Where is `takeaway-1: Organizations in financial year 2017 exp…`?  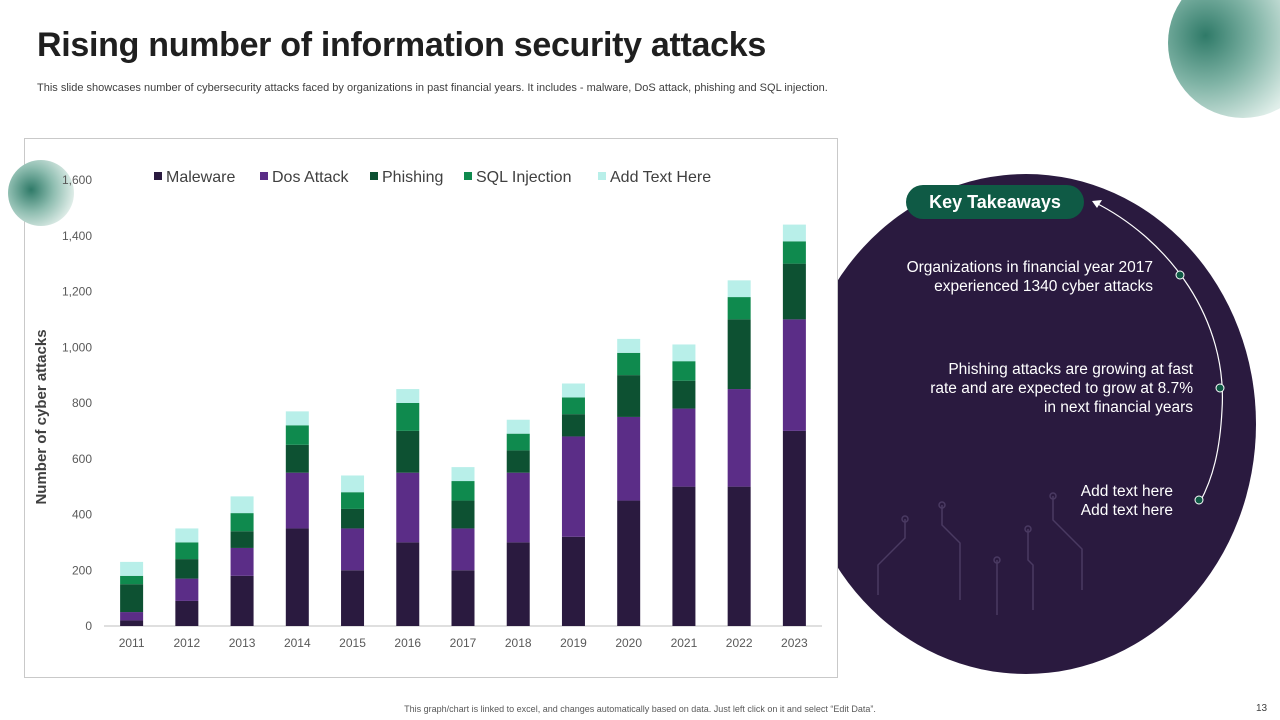
takeaway-1: Organizations in financial year 2017 exp… is located at coordinates (1030, 277).